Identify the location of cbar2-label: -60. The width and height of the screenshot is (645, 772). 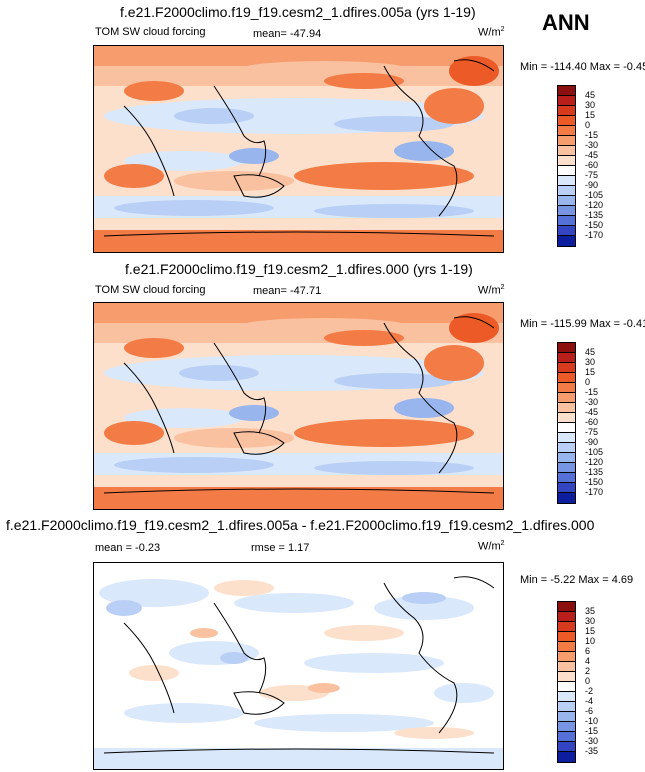
(592, 422).